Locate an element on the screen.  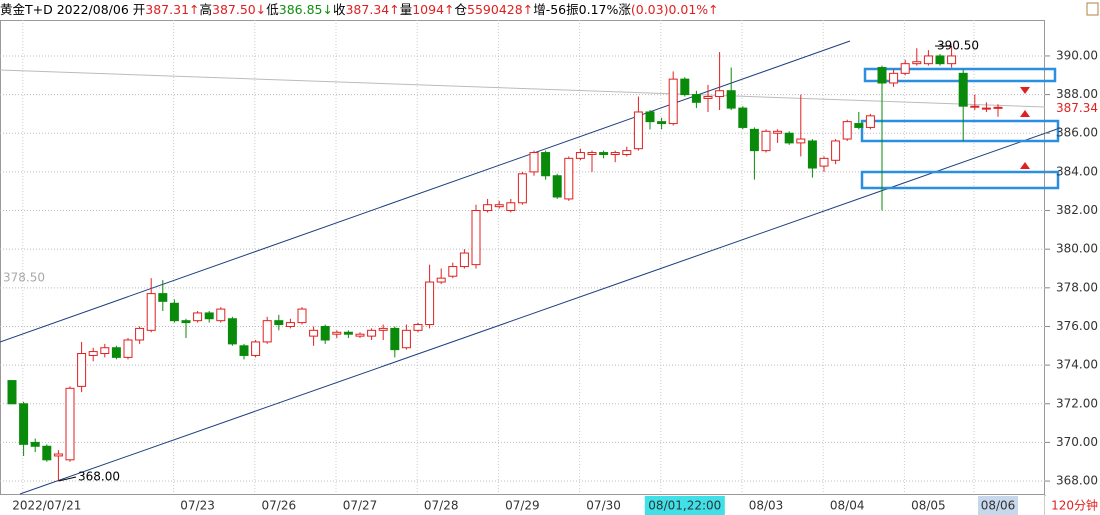
x-label-highlight is located at coordinates (684, 505).